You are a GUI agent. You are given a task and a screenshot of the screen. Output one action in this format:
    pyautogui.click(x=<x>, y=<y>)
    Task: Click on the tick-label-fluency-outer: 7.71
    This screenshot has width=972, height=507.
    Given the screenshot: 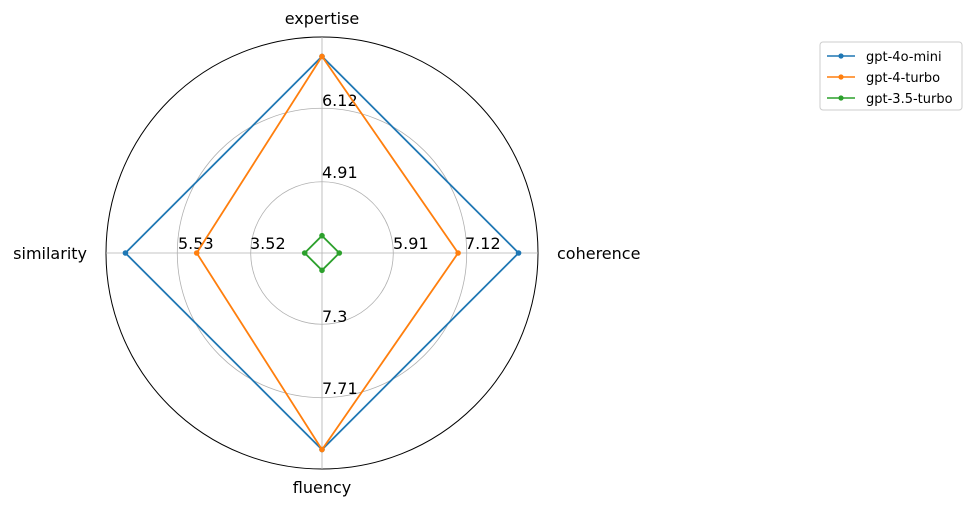 What is the action you would take?
    pyautogui.click(x=340, y=388)
    